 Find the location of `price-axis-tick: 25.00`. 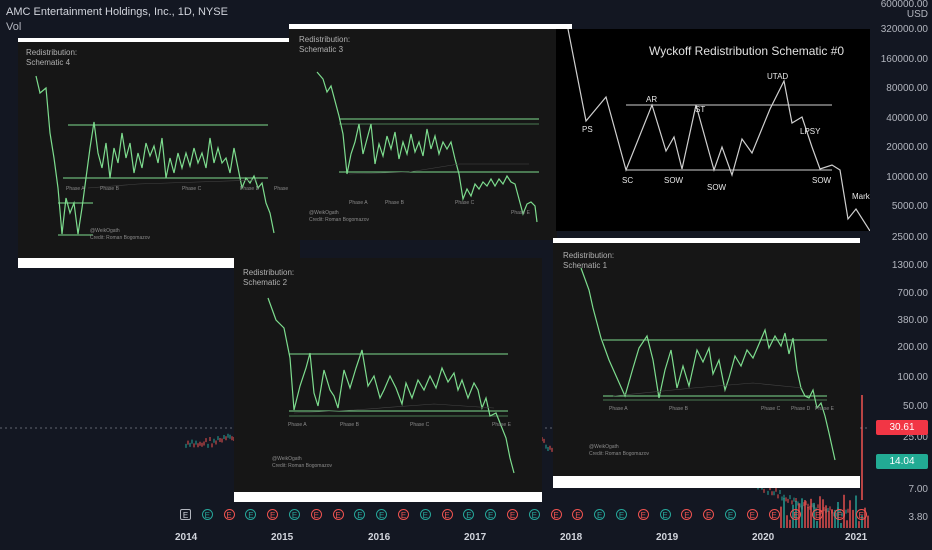

price-axis-tick: 25.00 is located at coordinates (915, 437).